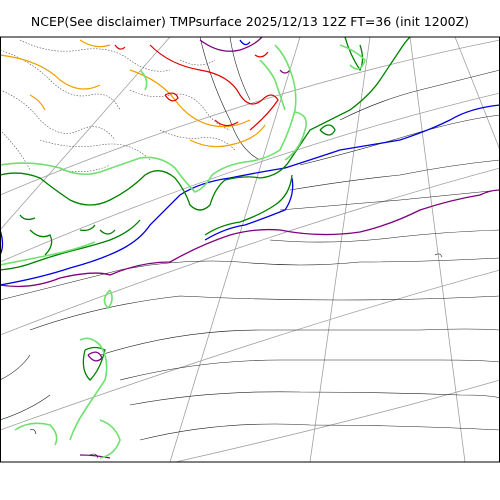 This screenshot has height=500, width=500. I want to click on contour-red, so click(196, 87).